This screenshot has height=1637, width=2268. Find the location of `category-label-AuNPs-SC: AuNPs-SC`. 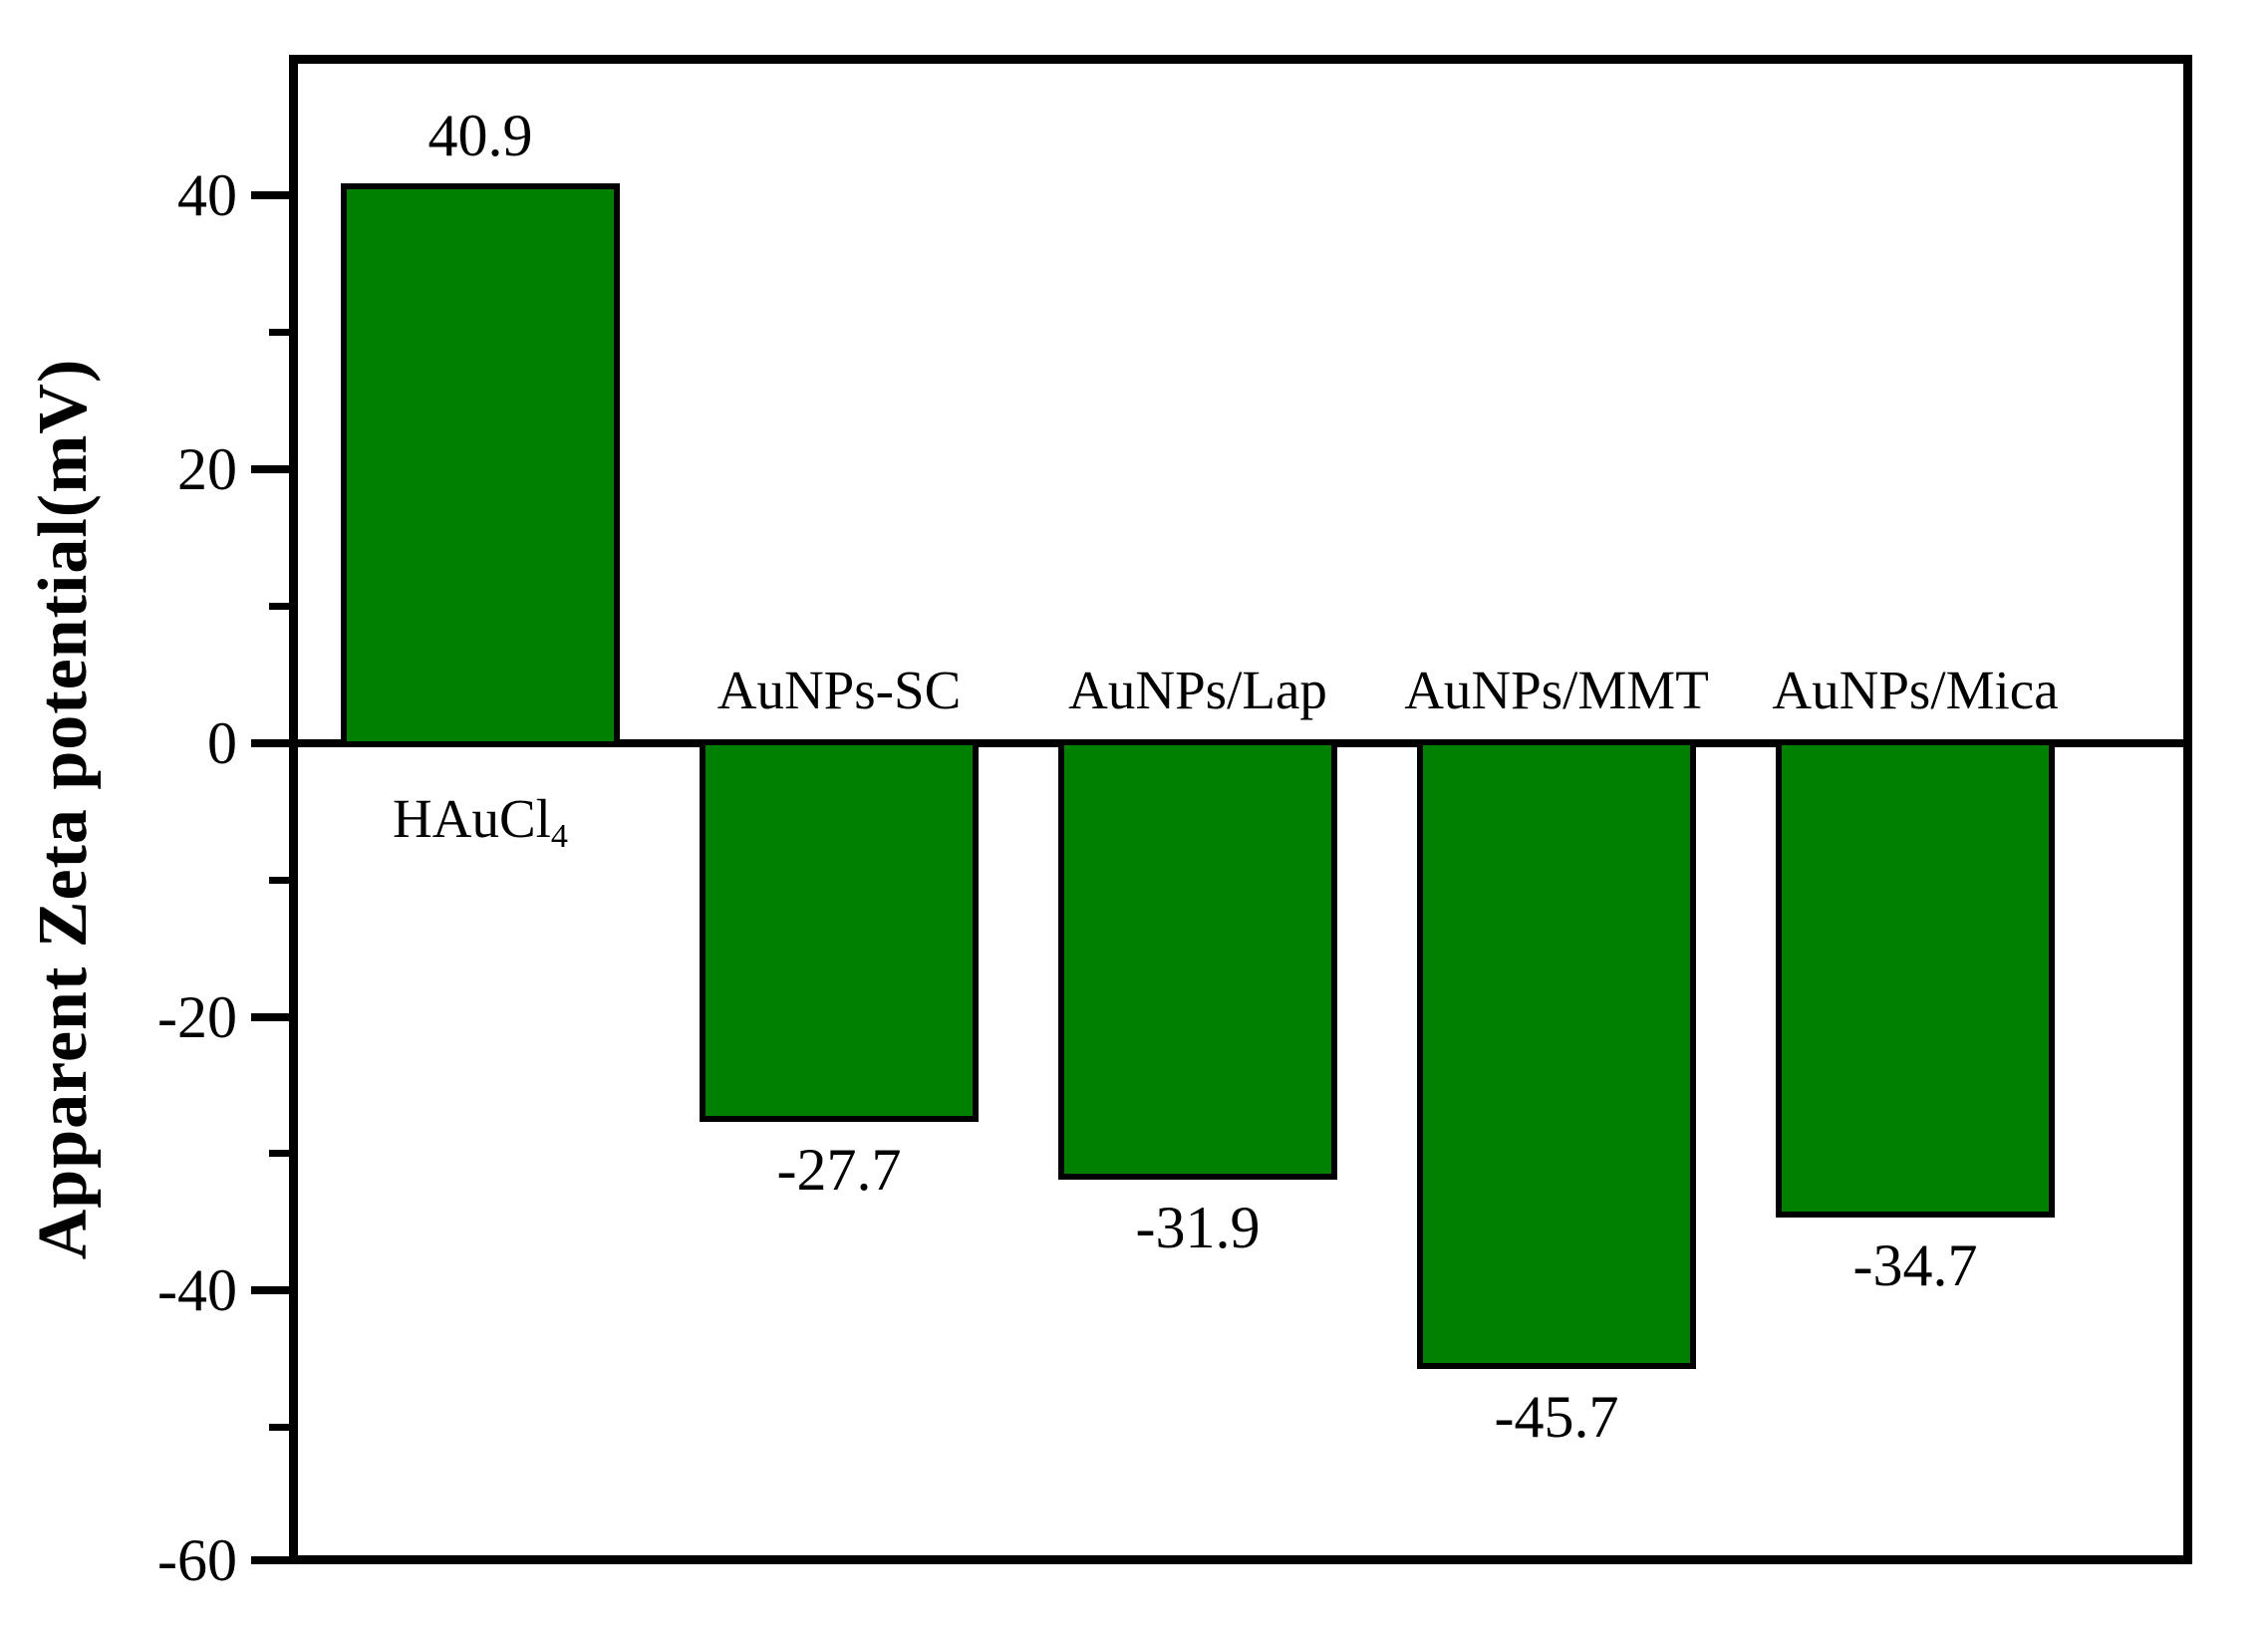

category-label-AuNPs-SC: AuNPs-SC is located at coordinates (840, 690).